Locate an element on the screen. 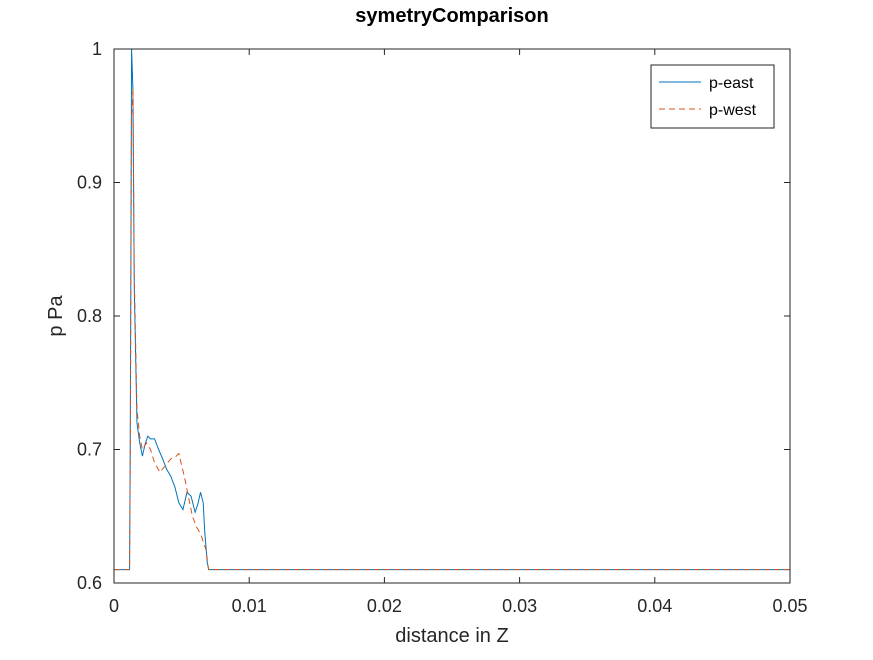 This screenshot has height=660, width=873. x-tick-label: 0.04 is located at coordinates (654, 606).